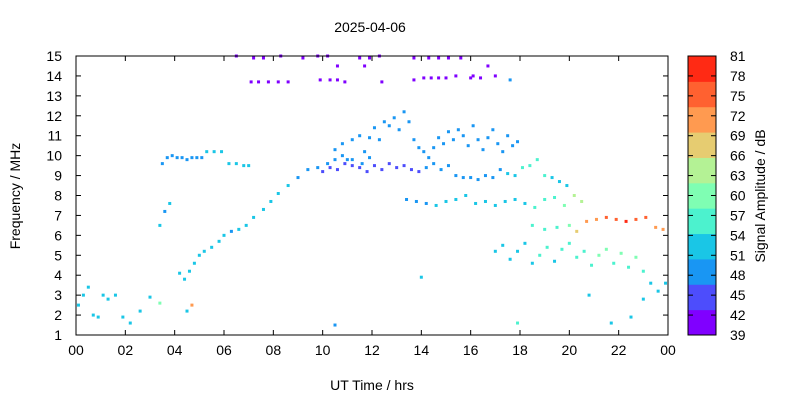  I want to click on x-tick-label: 16, so click(471, 350).